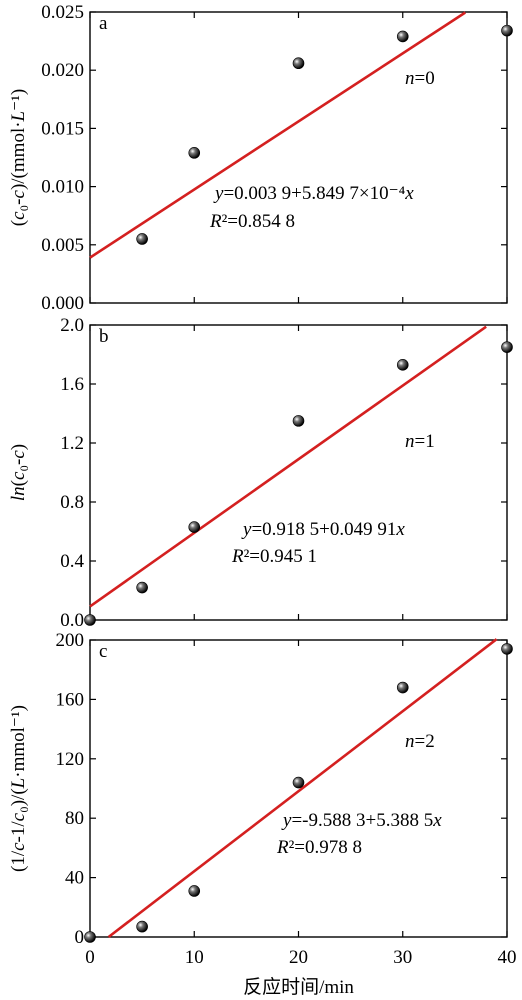  I want to click on panel-label: a, so click(103, 23).